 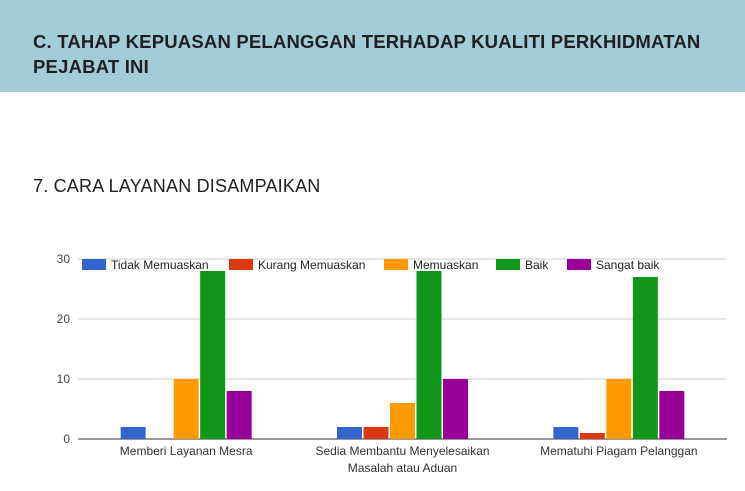 I want to click on legend-label: Sangat baik, so click(x=628, y=265).